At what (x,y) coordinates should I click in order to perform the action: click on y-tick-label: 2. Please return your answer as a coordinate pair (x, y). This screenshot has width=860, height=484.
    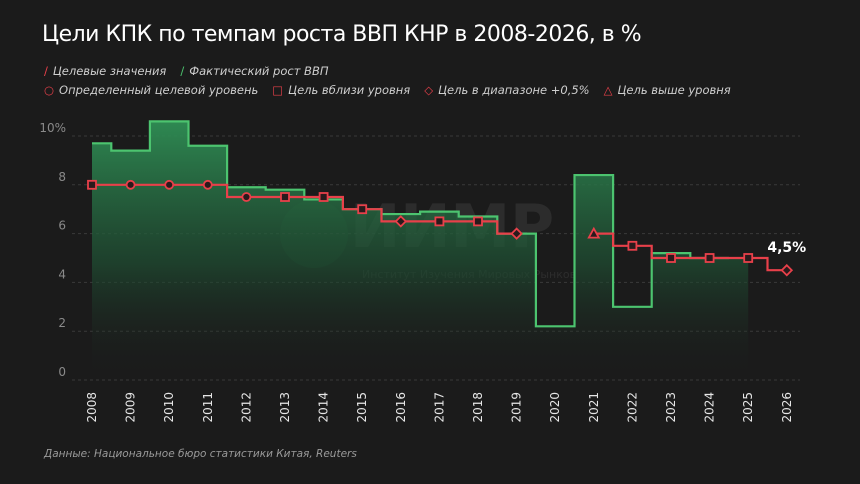
    Looking at the image, I should click on (62, 323).